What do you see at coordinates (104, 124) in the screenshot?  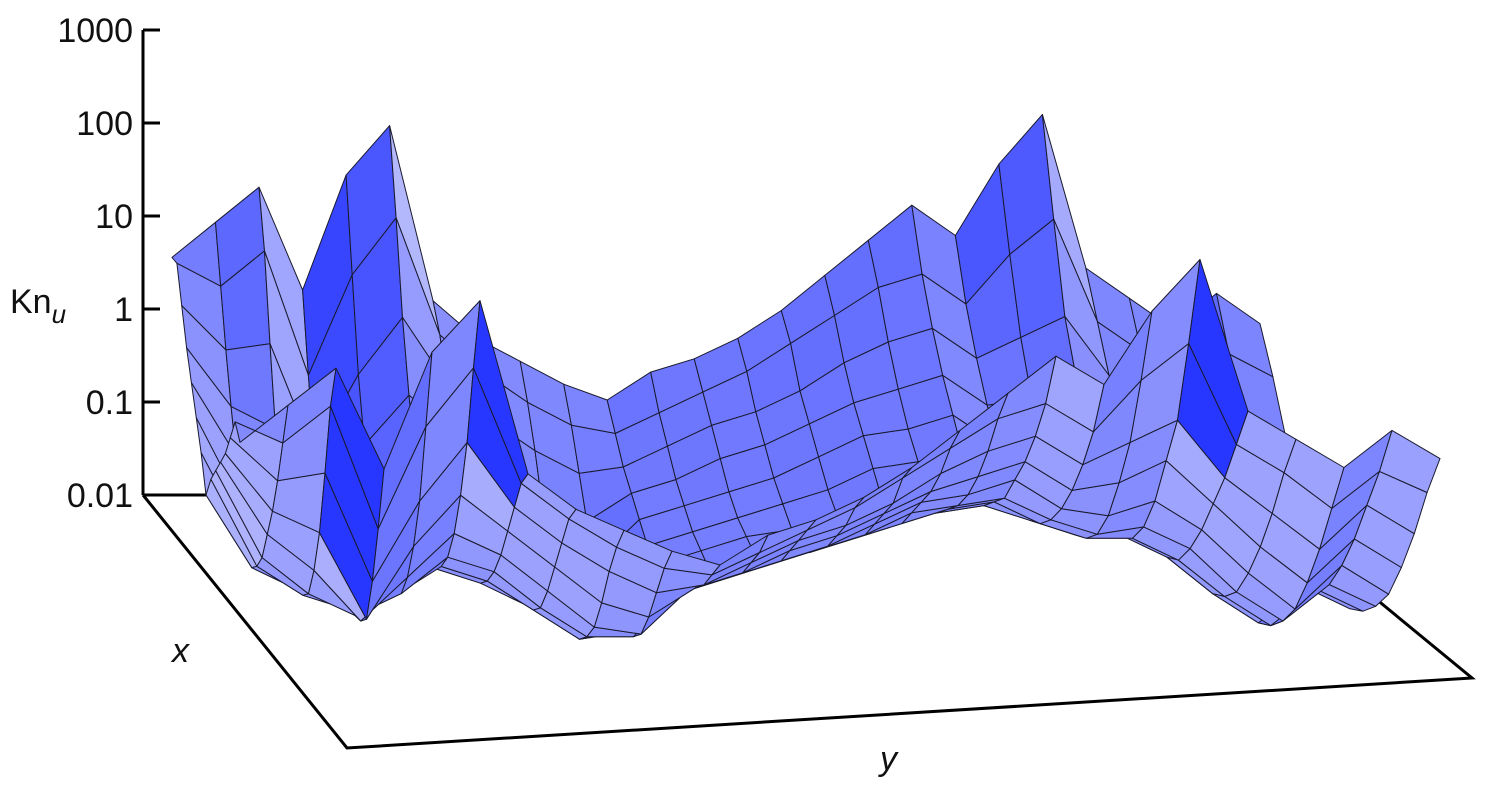 I see `z-tick-label: 100` at bounding box center [104, 124].